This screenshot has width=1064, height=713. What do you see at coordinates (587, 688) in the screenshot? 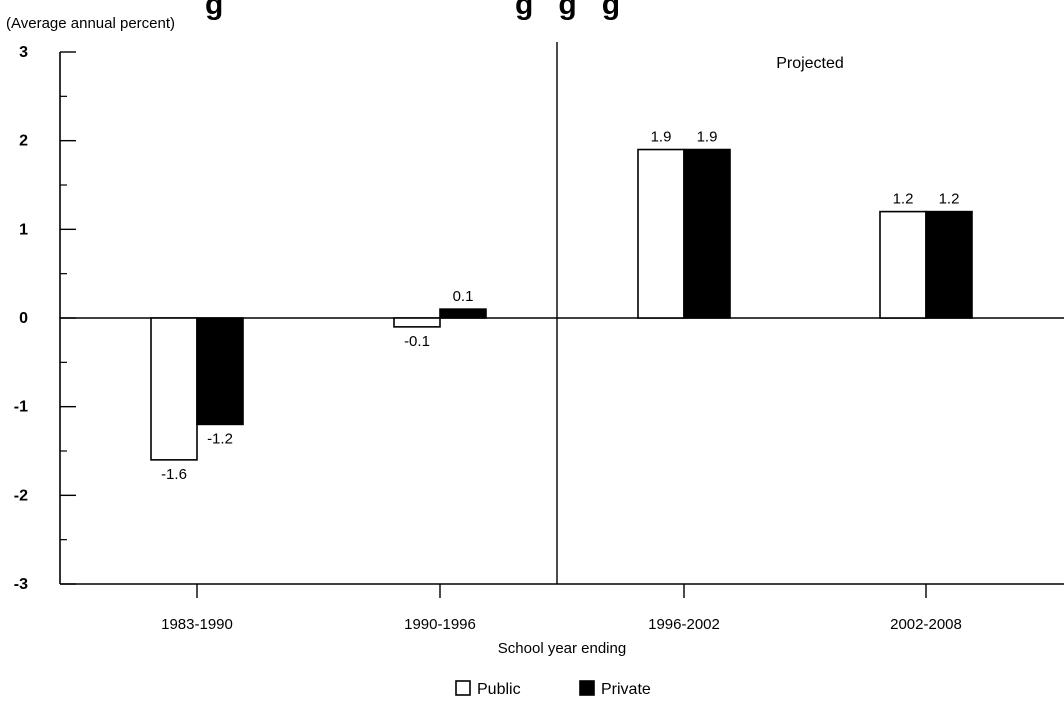
I see `legend-swatch-private` at bounding box center [587, 688].